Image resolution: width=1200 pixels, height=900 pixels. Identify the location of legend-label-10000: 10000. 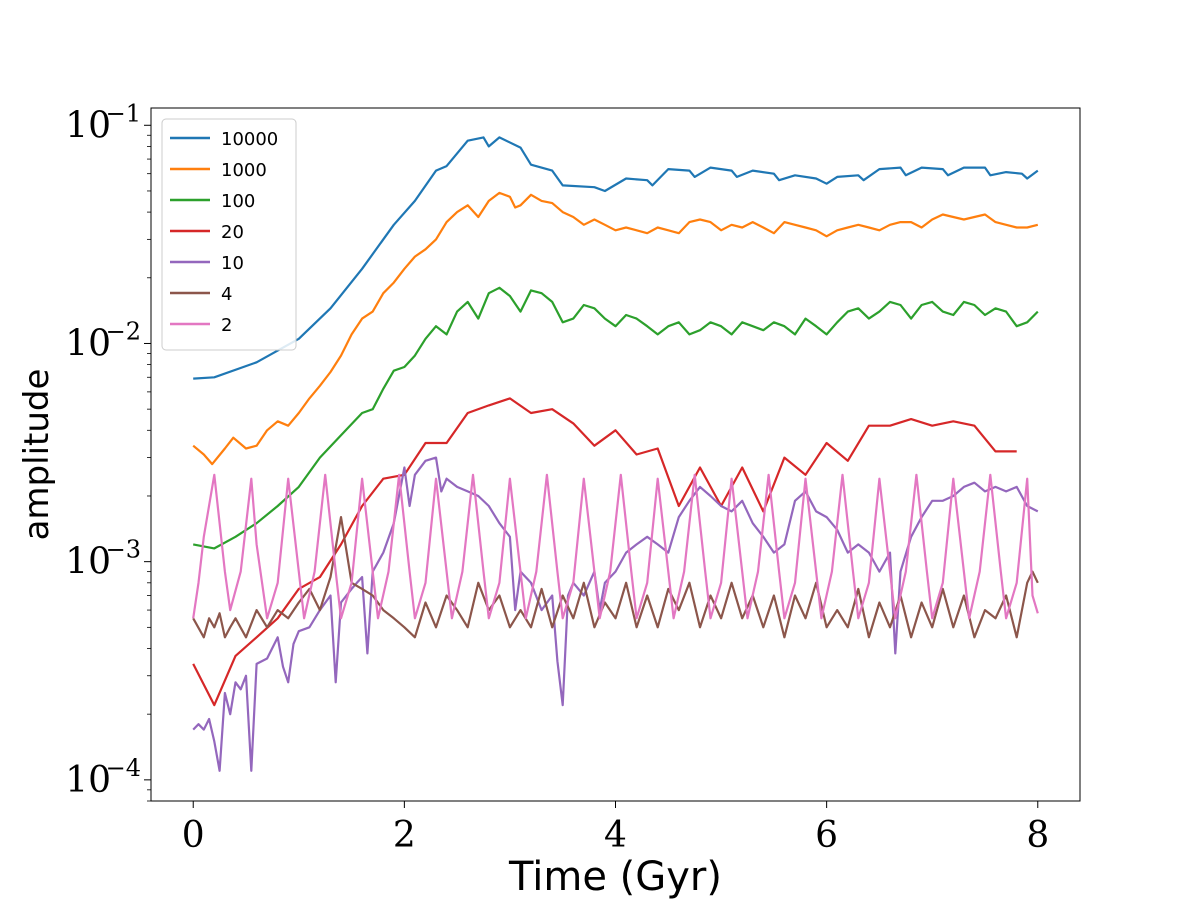
(249, 139).